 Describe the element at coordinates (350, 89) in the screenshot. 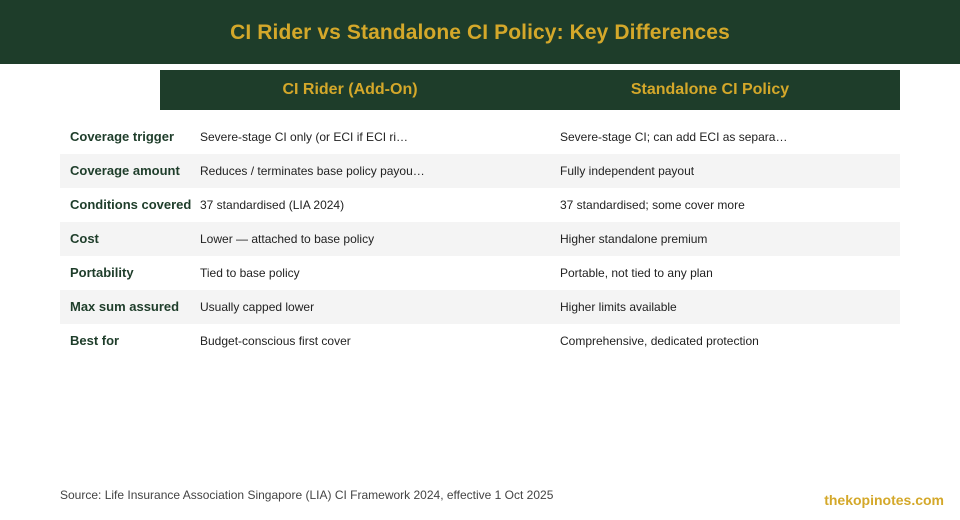

I see `column-header-rider: CI Rider (Add-On)` at that location.